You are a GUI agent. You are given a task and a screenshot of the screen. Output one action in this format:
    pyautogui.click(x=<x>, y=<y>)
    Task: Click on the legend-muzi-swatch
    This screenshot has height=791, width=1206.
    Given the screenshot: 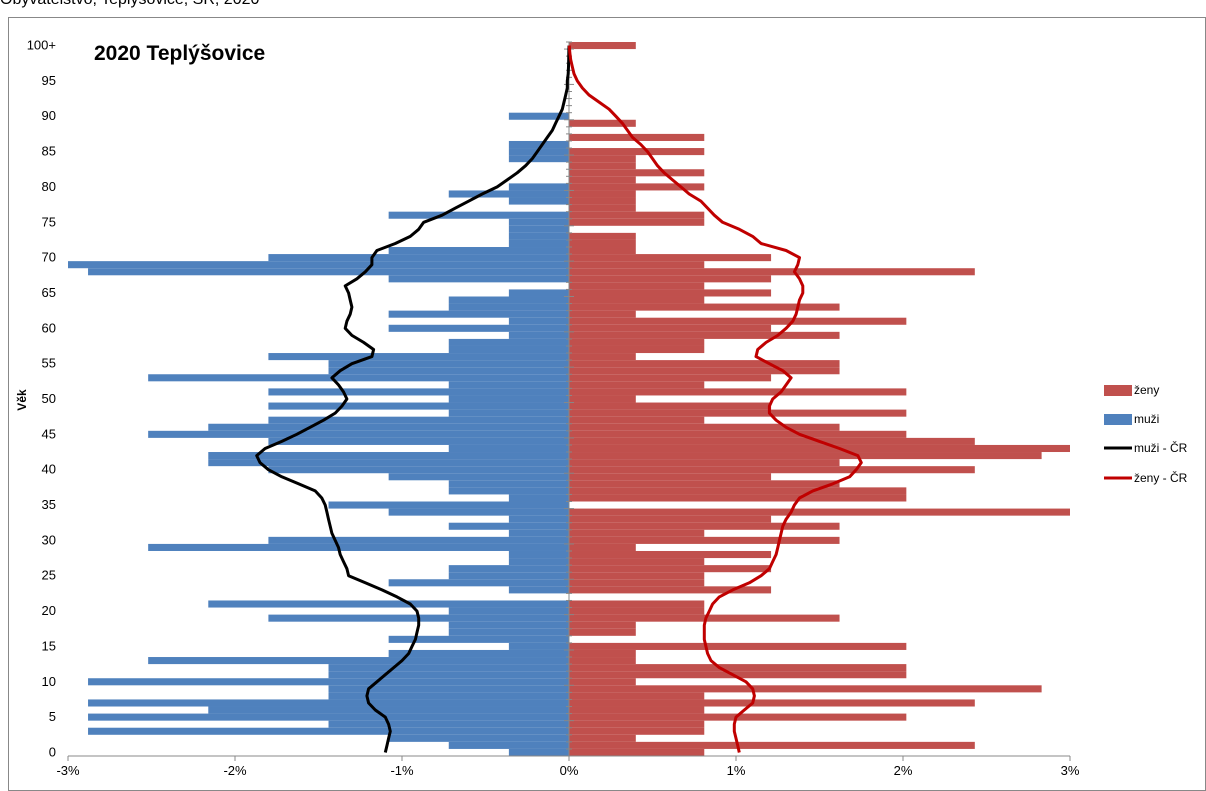 What is the action you would take?
    pyautogui.click(x=1118, y=419)
    